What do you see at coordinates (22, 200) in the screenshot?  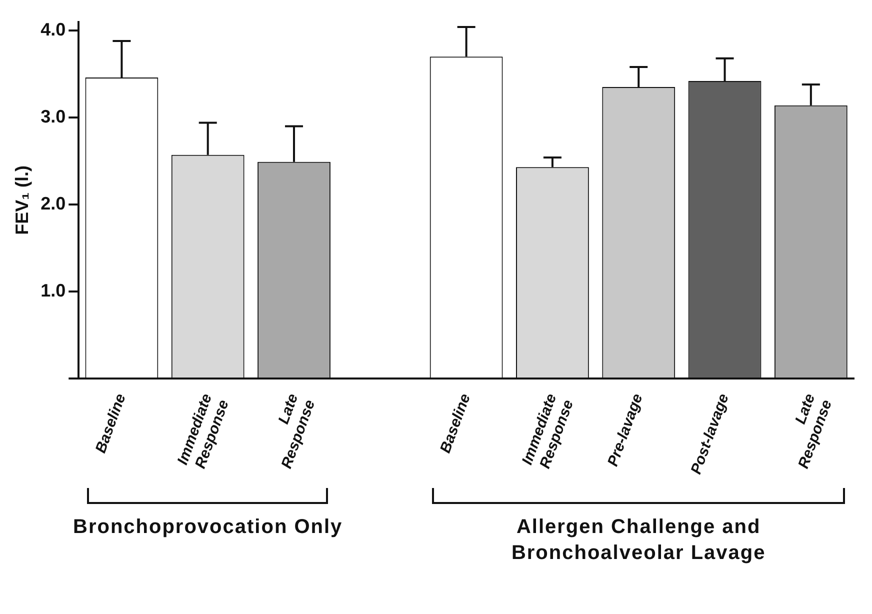 I see `y-axis-title: FEV₁ (l.)` at bounding box center [22, 200].